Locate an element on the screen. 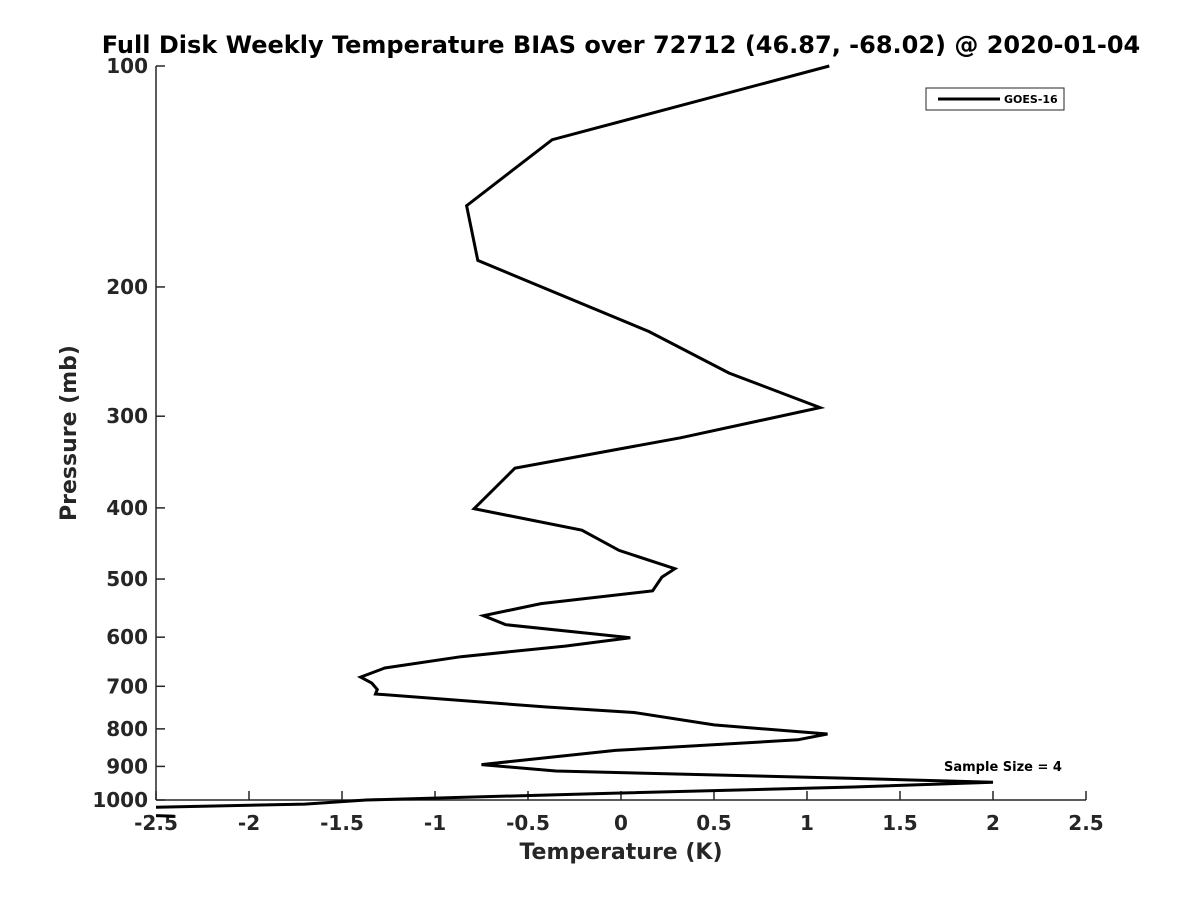 This screenshot has height=900, width=1200. y-tick-label: 900 is located at coordinates (127, 766).